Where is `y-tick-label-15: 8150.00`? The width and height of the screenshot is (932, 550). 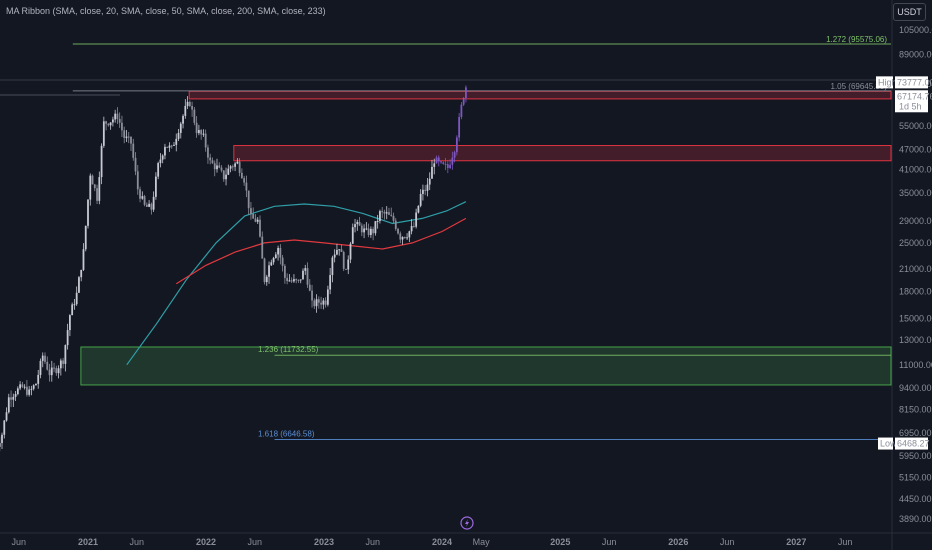 y-tick-label-15: 8150.00 is located at coordinates (915, 409).